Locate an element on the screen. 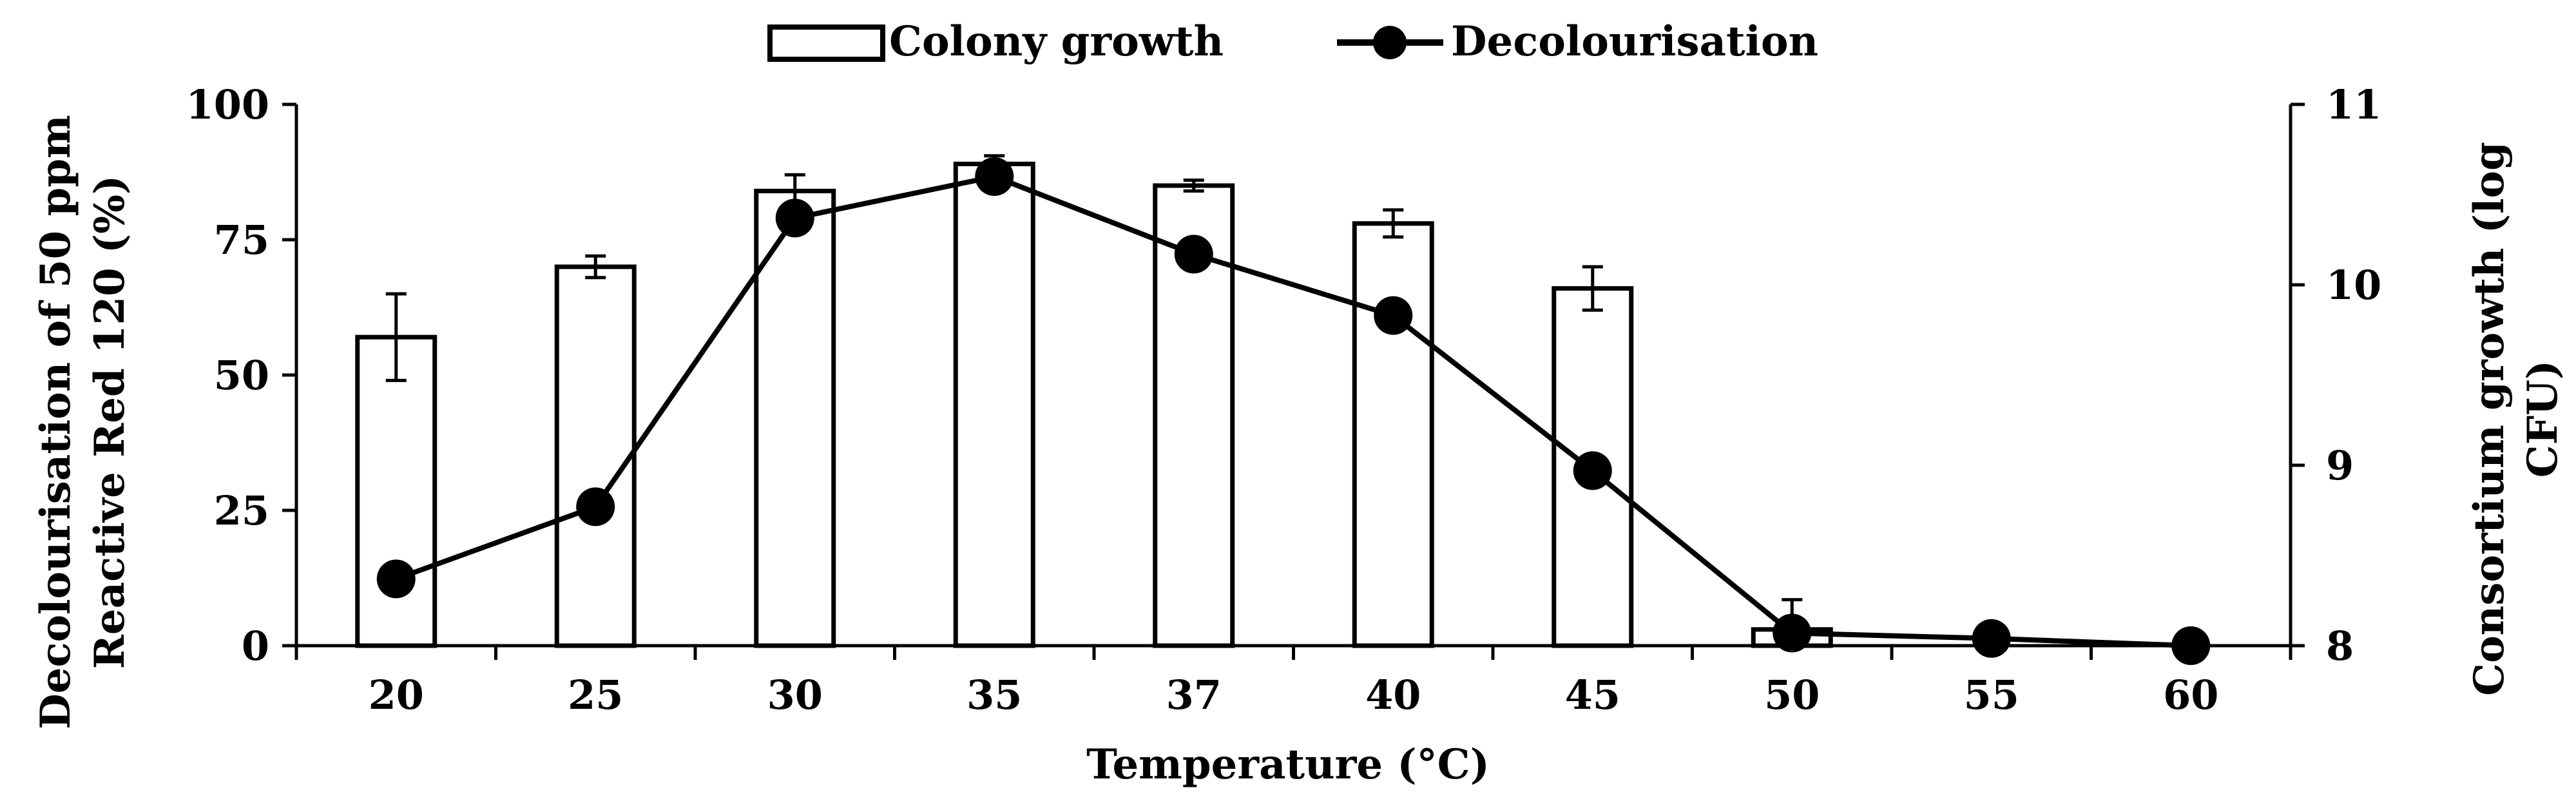 The image size is (2576, 810). y-left-tick-label: 50 is located at coordinates (241, 375).